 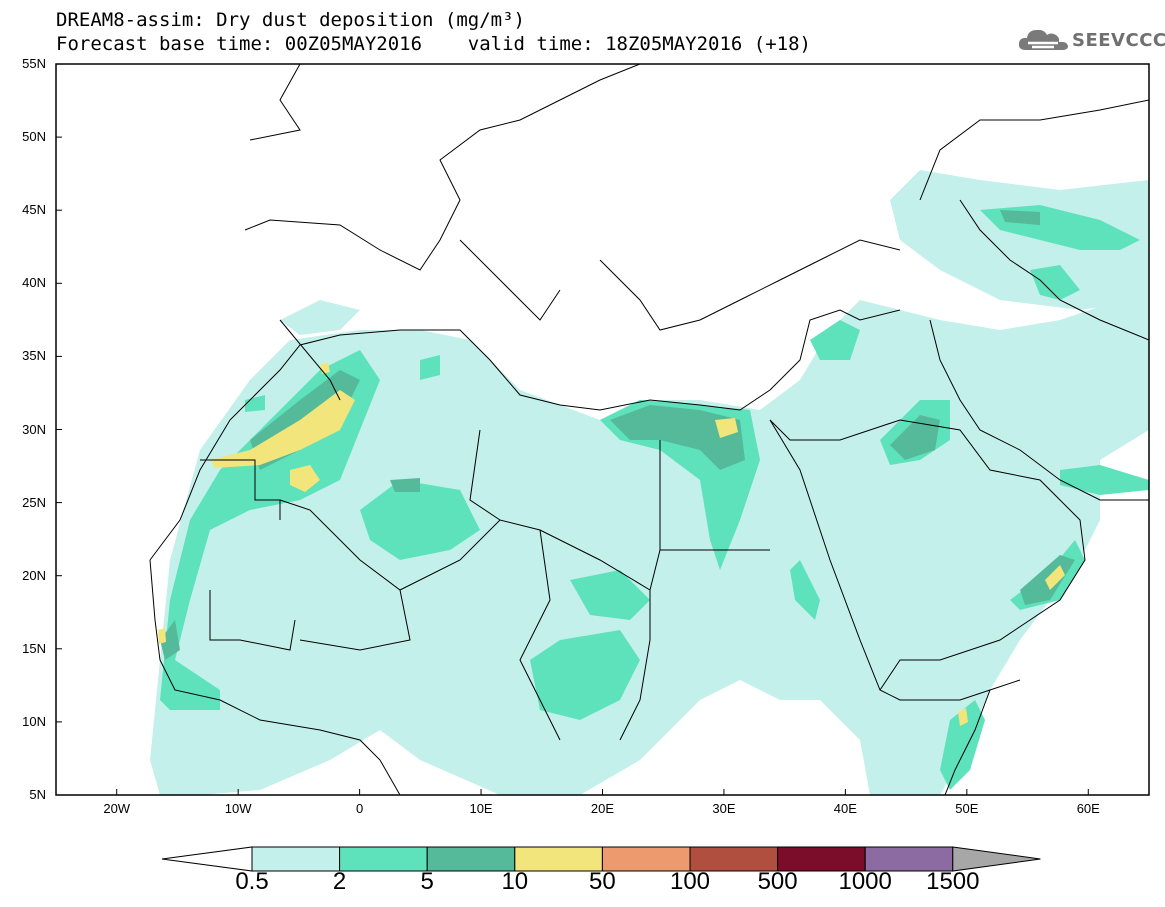 What do you see at coordinates (690, 881) in the screenshot?
I see `colorbar-label: 100` at bounding box center [690, 881].